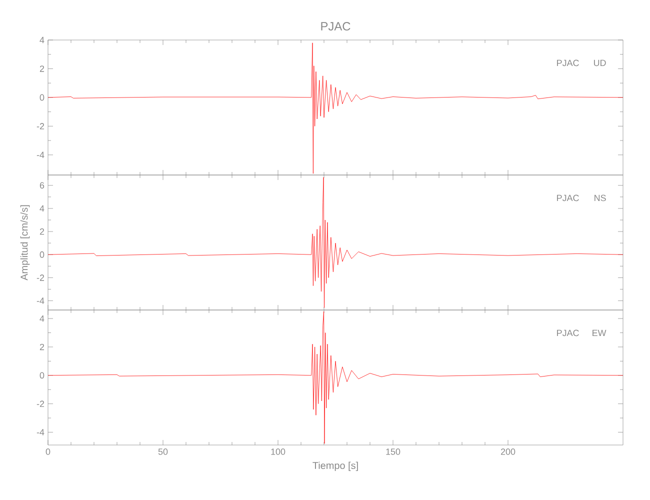  I want to click on annotation: UD, so click(600, 63).